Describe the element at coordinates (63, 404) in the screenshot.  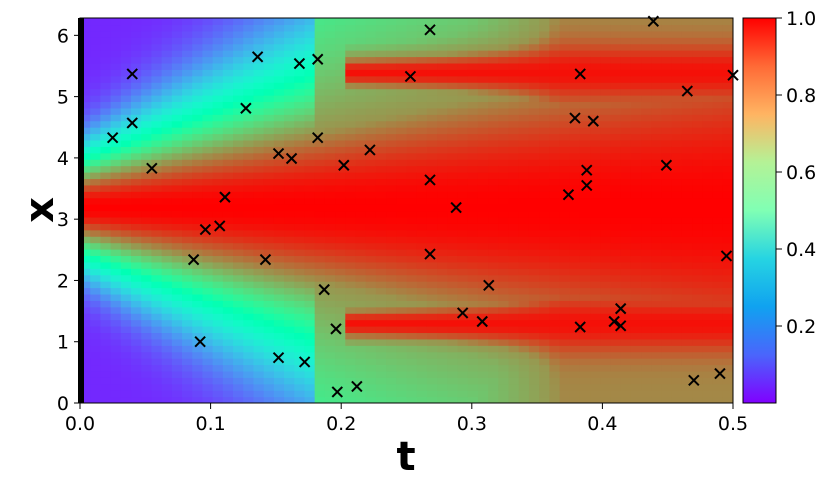
I see `y-tick-label: 0` at that location.